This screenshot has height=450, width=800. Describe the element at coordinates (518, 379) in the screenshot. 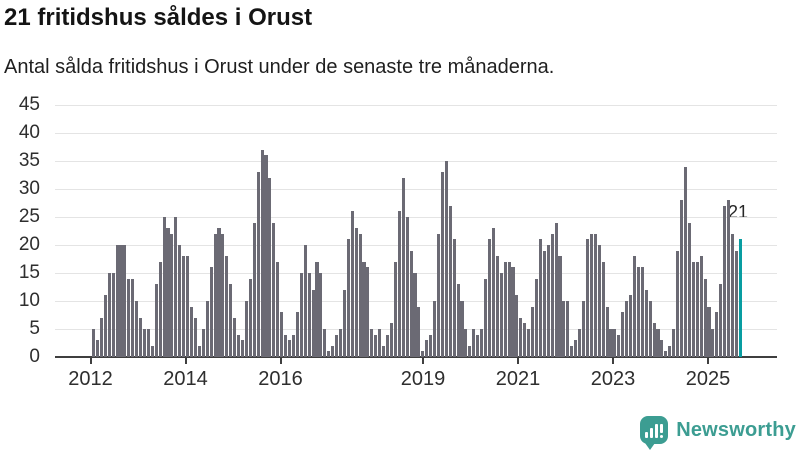

I see `x-axis-label: 2021` at that location.